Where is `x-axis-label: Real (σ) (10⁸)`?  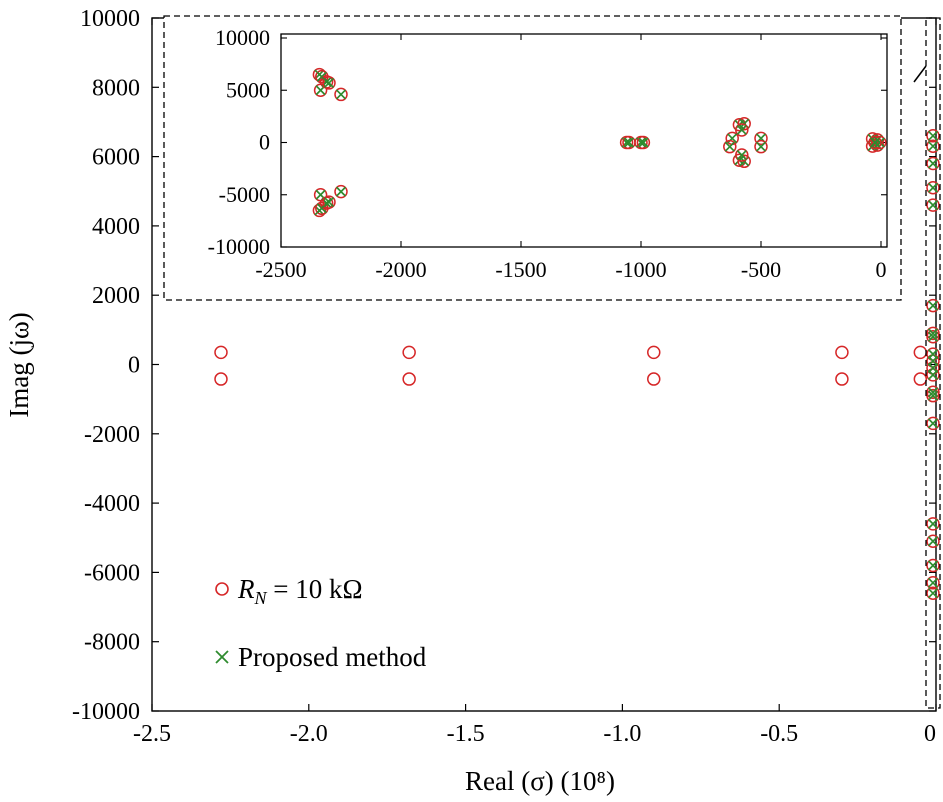
x-axis-label: Real (σ) (10⁸) is located at coordinates (540, 781).